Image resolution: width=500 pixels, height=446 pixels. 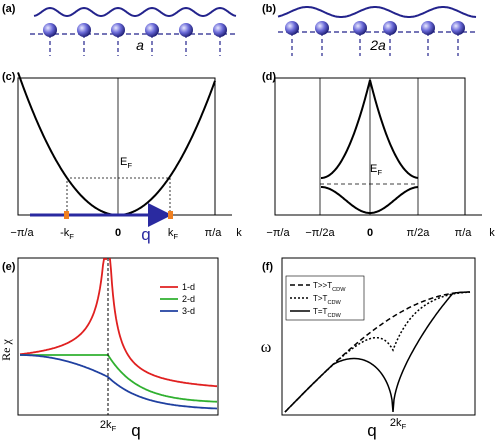 I want to click on y-axis-label: ω, so click(x=266, y=347).